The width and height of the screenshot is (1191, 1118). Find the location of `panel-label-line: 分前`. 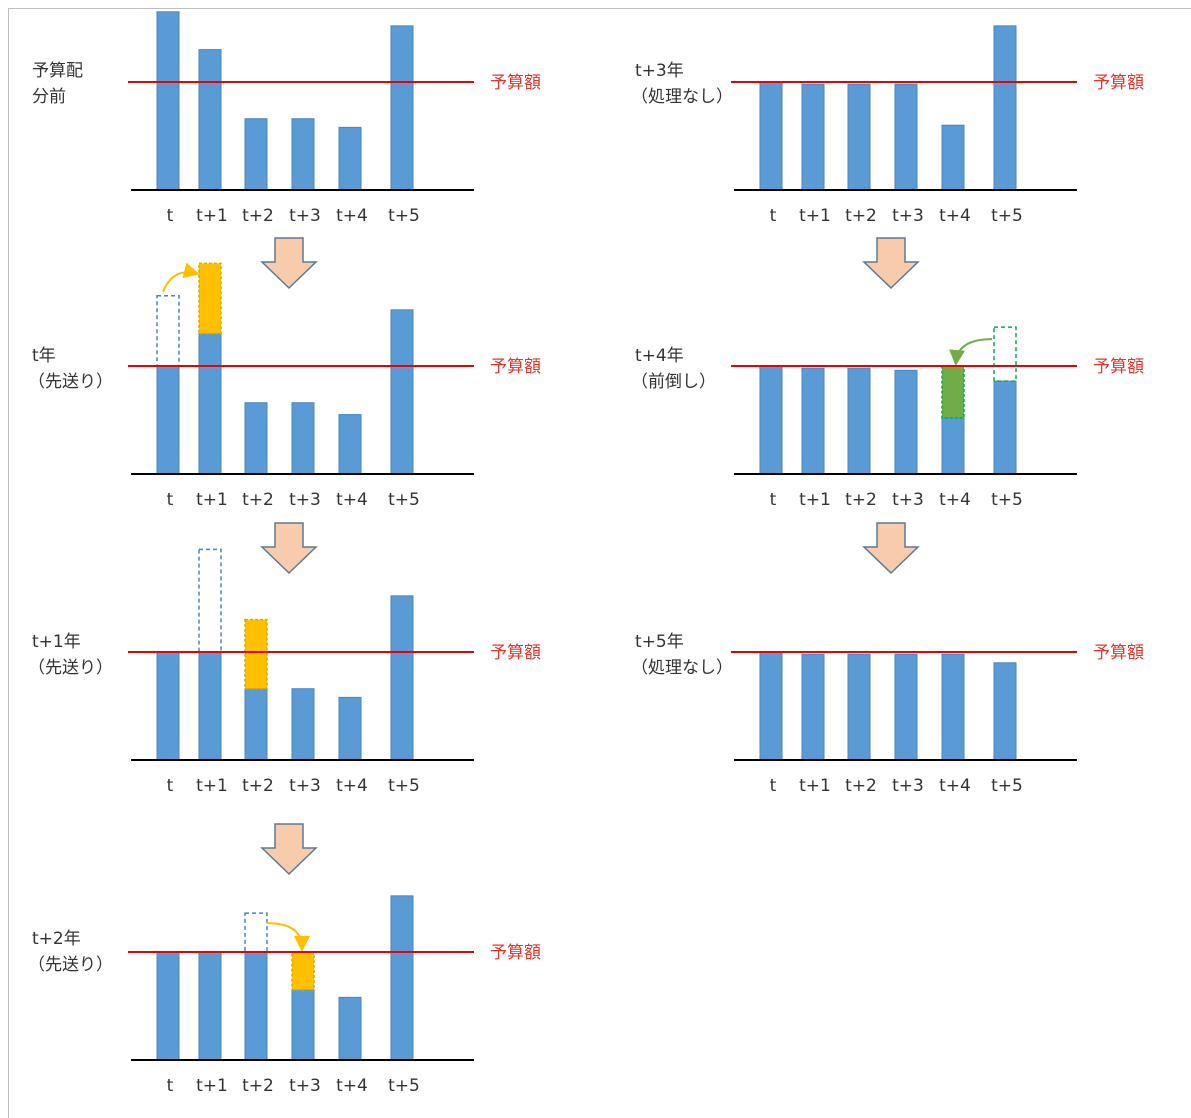

panel-label-line: 分前 is located at coordinates (49, 97).